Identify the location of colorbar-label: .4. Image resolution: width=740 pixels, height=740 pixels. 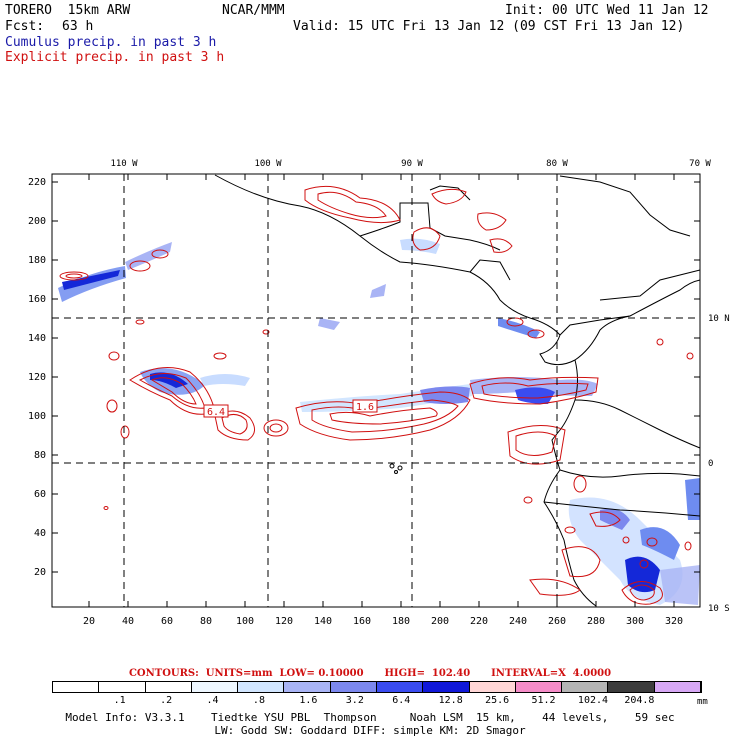
(212, 700).